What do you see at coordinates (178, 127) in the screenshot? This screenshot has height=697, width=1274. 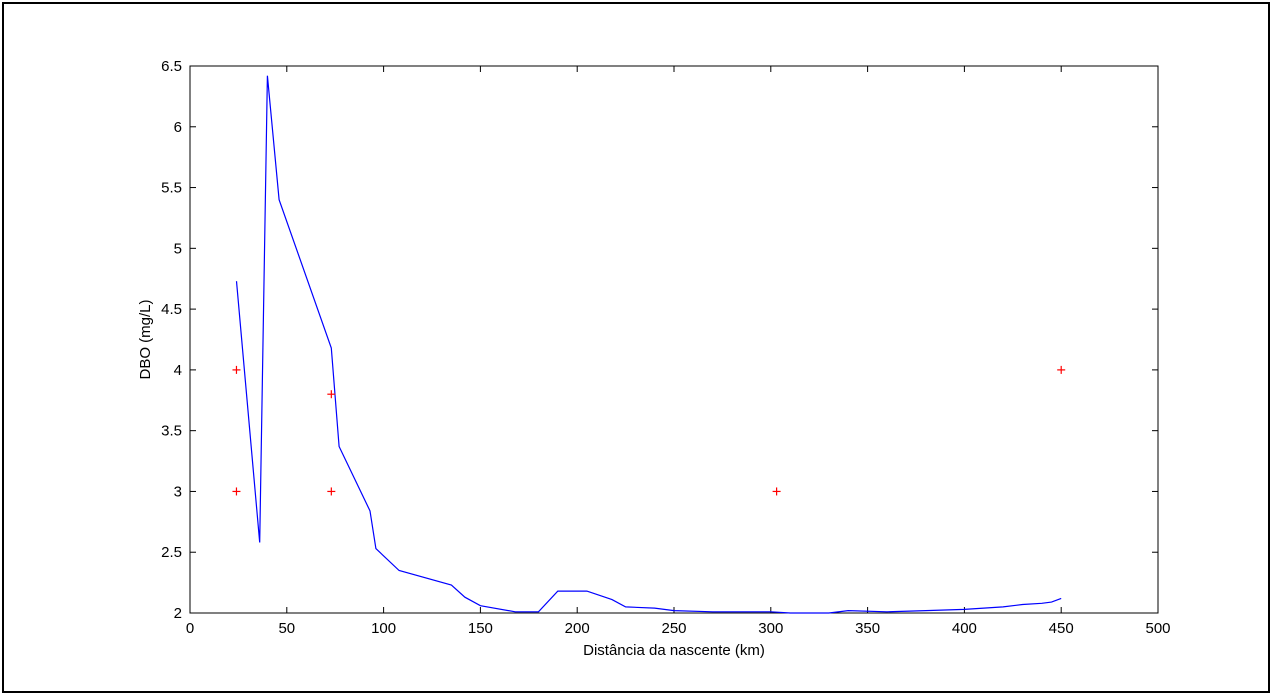 I see `y-tick-label: 6` at bounding box center [178, 127].